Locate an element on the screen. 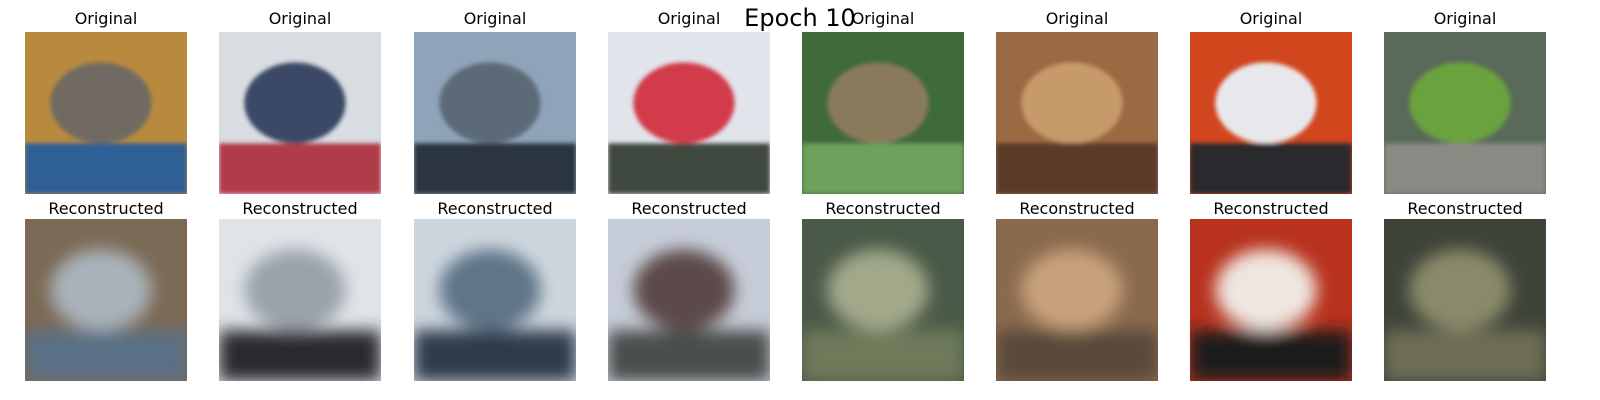 This screenshot has height=400, width=1600. original-image-cat is located at coordinates (106, 113).